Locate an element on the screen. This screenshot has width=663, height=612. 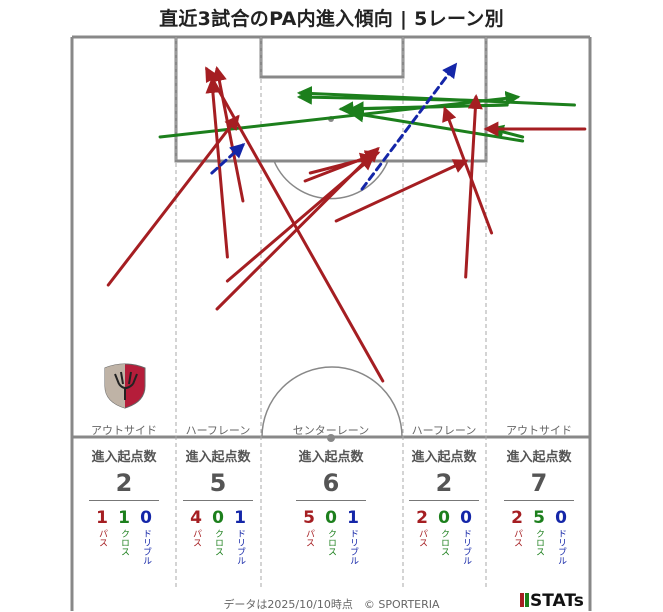
club-crest-icon is located at coordinates (125, 386).